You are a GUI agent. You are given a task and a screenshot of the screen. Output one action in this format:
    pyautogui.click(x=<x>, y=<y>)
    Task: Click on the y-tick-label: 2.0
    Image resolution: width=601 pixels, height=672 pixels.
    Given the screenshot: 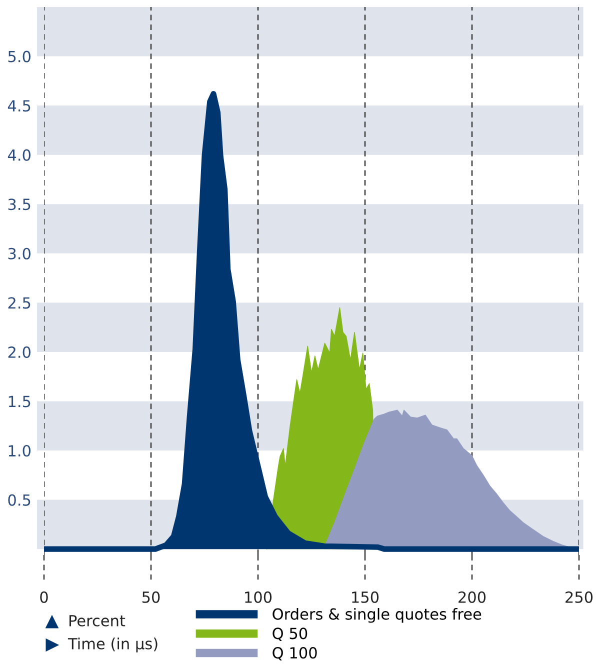 What is the action you would take?
    pyautogui.click(x=19, y=352)
    